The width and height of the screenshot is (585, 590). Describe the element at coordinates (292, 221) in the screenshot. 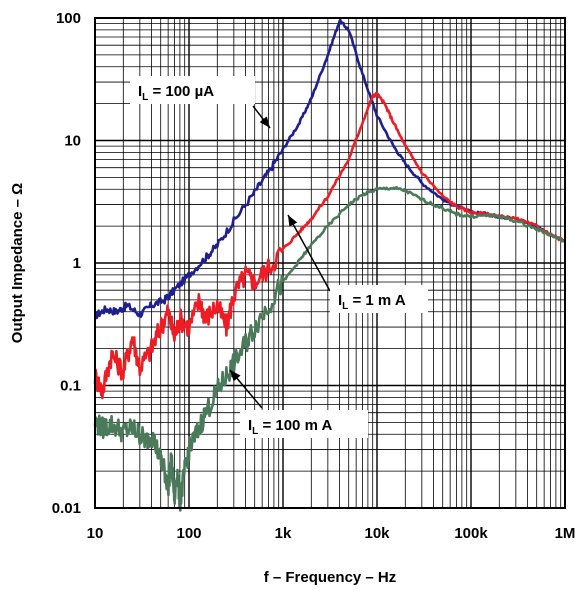

I see `arrow-head-icon` at that location.